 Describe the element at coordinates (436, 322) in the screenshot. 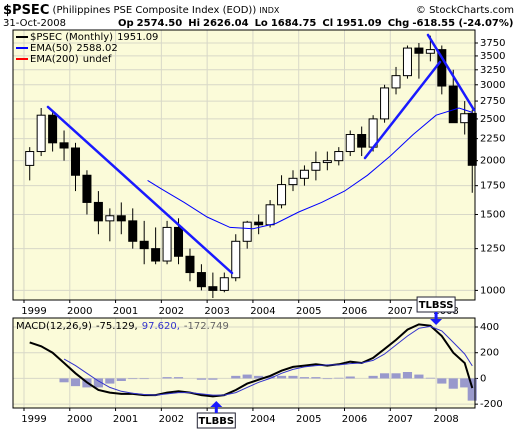

I see `annotation-arrowhead` at that location.